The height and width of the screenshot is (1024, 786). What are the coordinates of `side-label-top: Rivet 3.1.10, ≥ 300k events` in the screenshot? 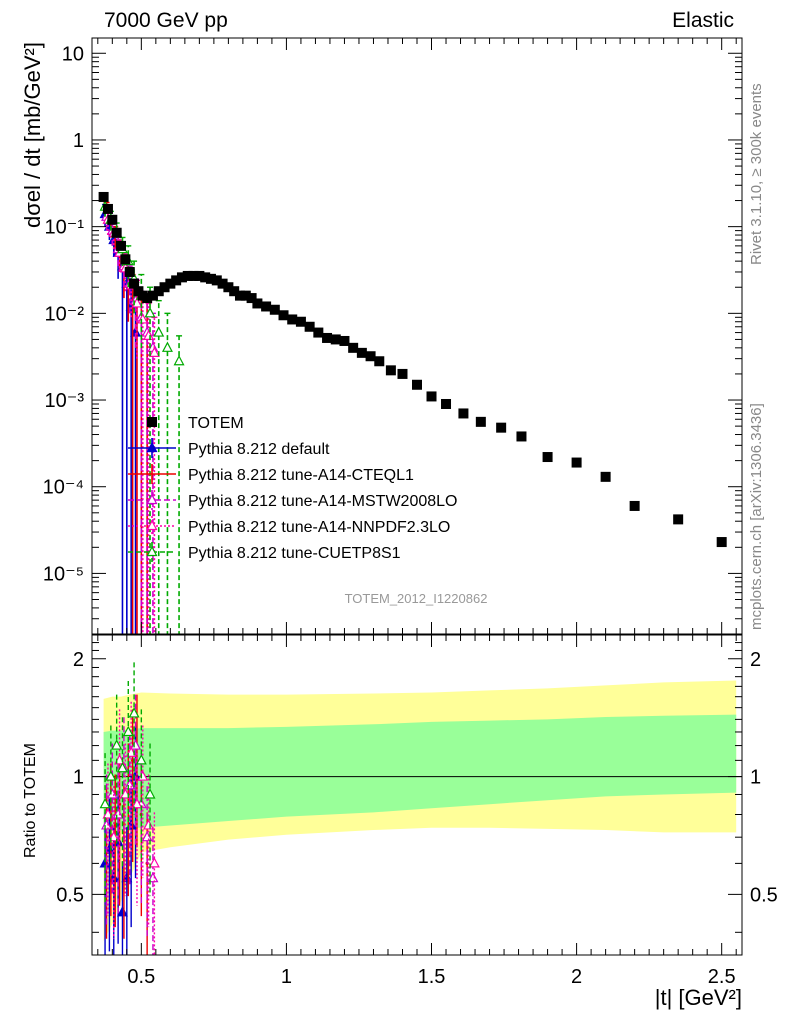 It's located at (756, 174).